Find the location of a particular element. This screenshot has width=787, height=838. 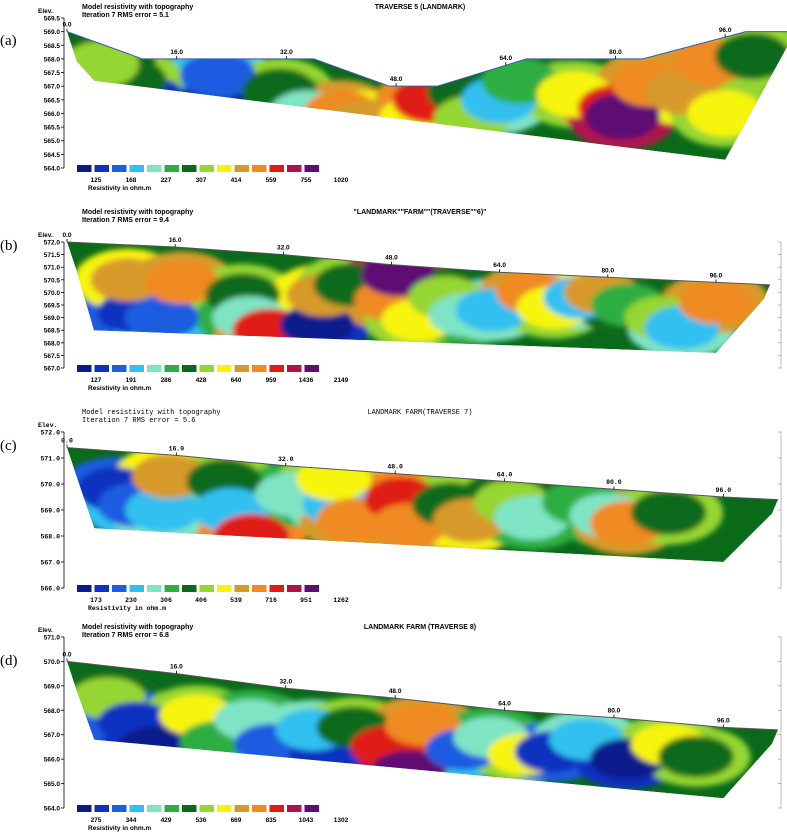

panel-label: (c) is located at coordinates (8, 446).